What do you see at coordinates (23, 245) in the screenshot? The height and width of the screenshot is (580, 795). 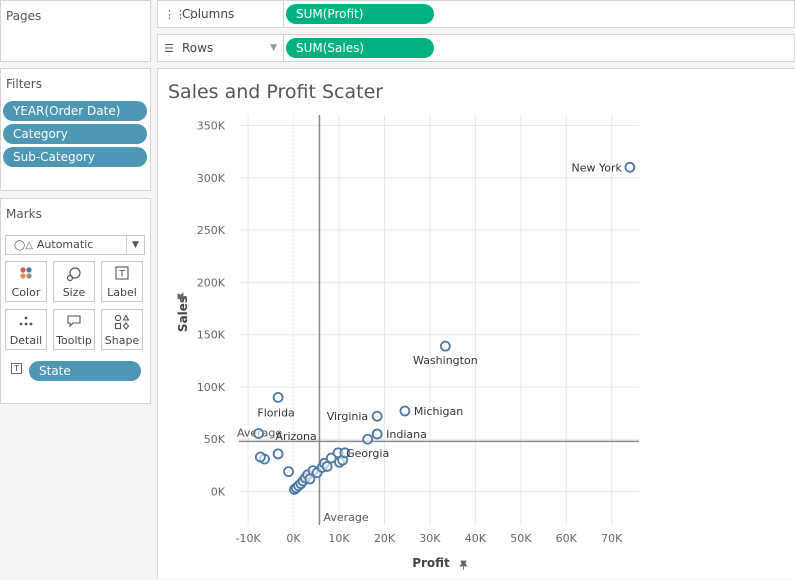 I see `automatic-shapes-icon: ◯△` at bounding box center [23, 245].